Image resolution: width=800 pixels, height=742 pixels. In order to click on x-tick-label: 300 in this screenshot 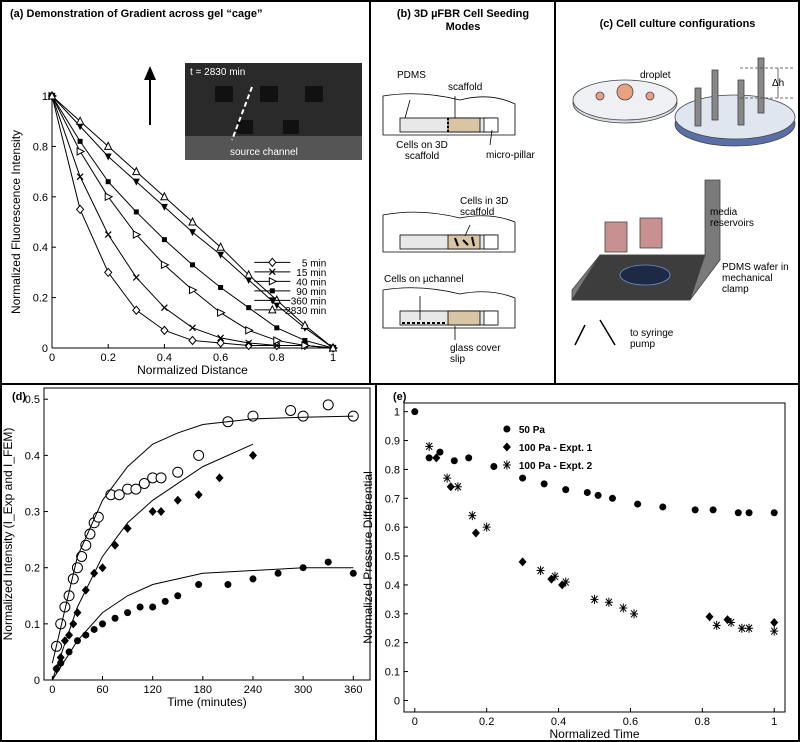, I will do `click(303, 690)`.